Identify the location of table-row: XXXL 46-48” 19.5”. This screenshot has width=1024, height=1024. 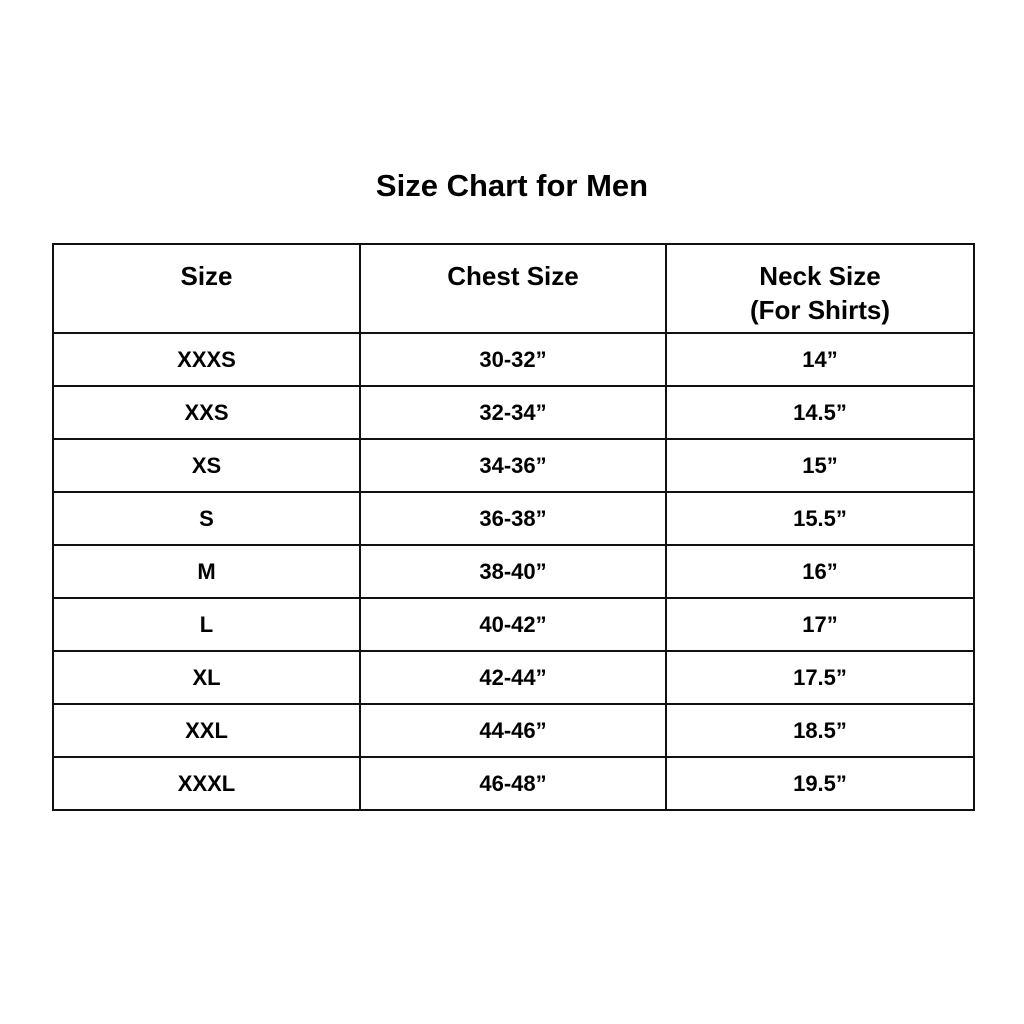
(513, 783).